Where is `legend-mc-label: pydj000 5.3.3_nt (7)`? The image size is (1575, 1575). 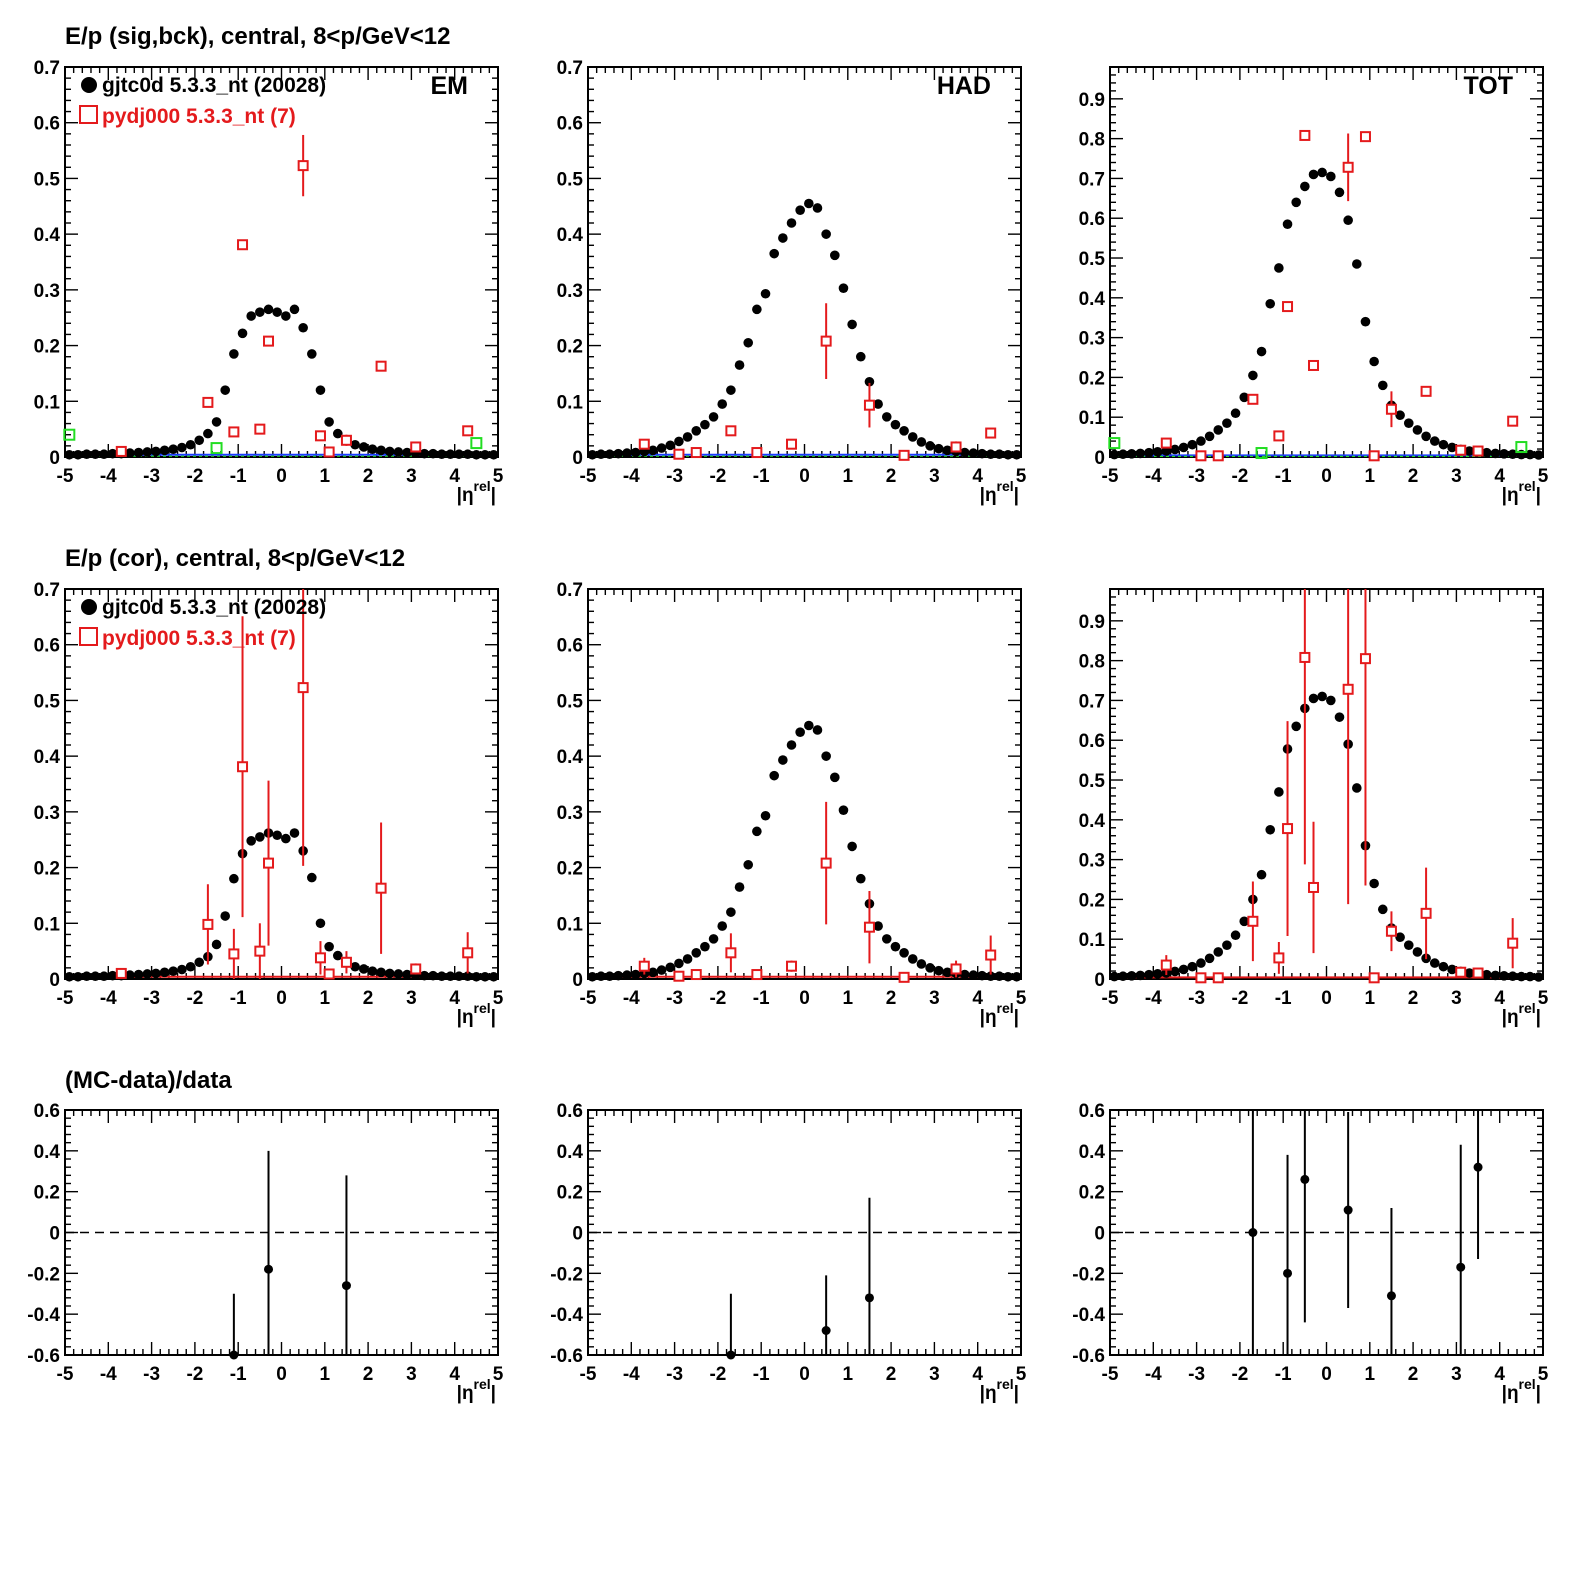
legend-mc-label: pydj000 5.3.3_nt (7) is located at coordinates (199, 116).